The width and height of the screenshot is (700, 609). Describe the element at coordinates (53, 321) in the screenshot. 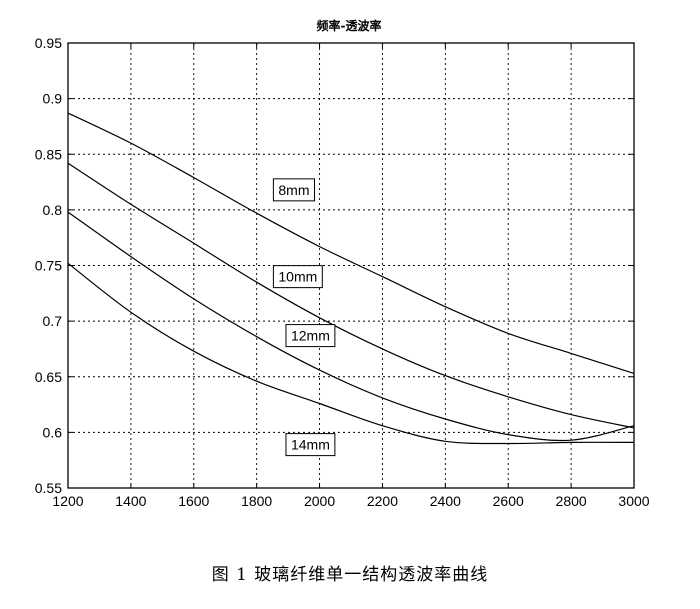

I see `y-tick-label: 0.7` at that location.